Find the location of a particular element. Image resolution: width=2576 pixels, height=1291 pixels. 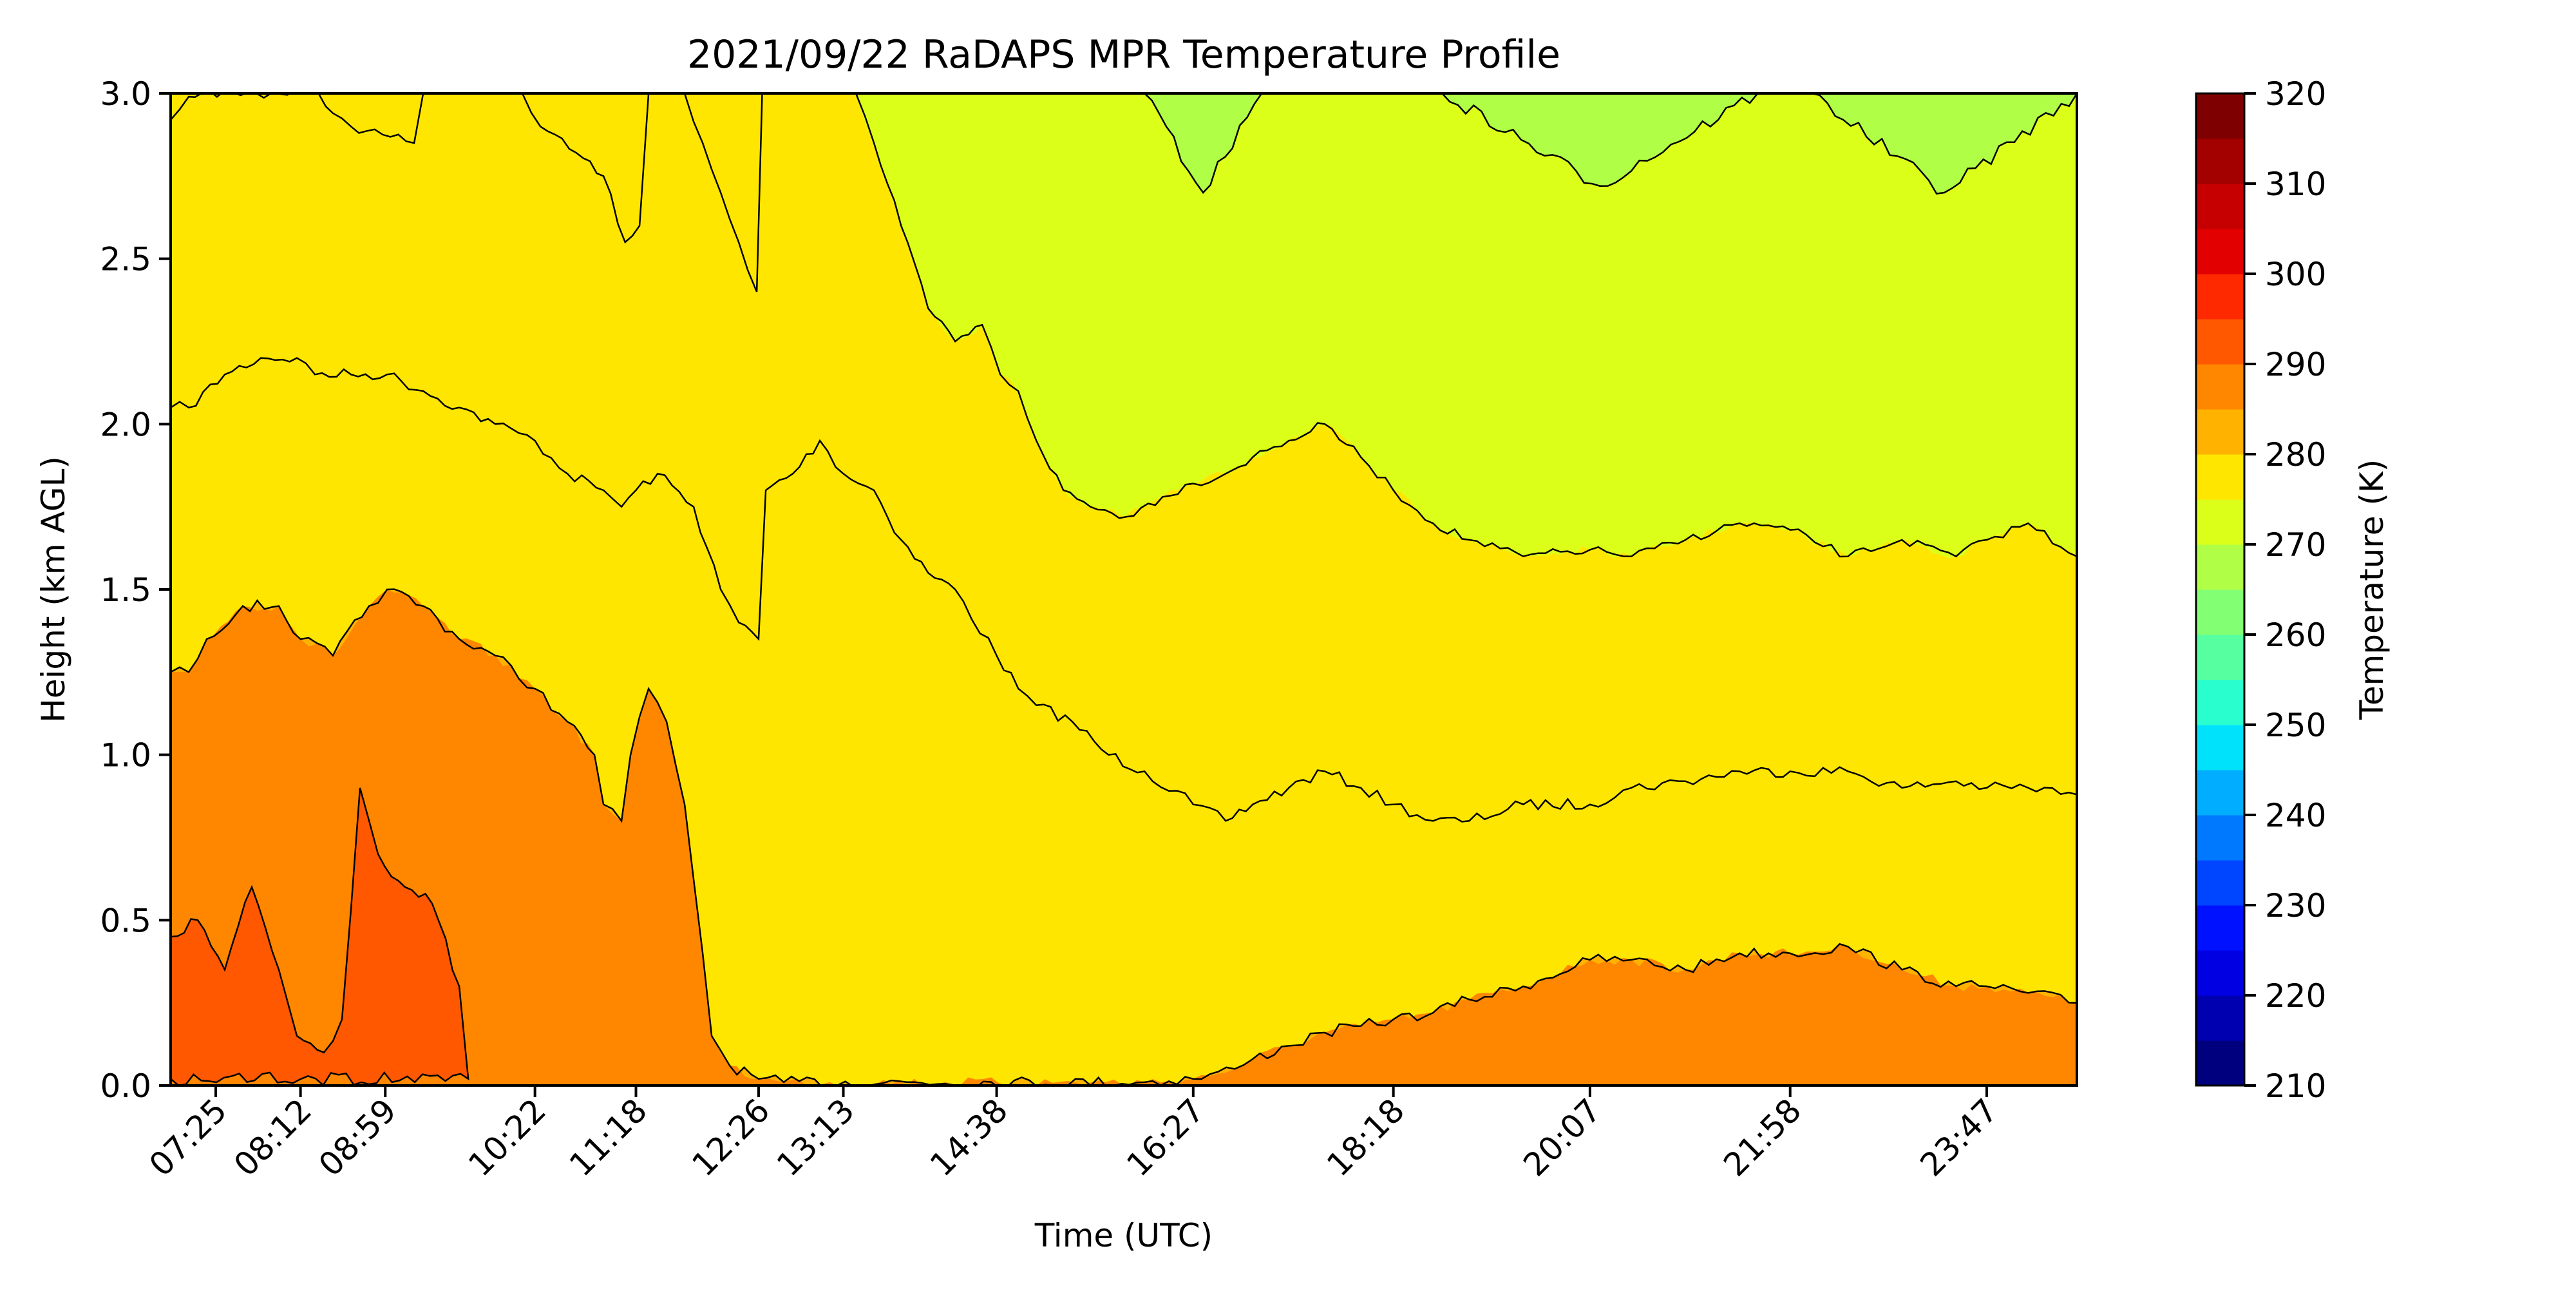

y-tick-label: 2.5 is located at coordinates (125, 259).